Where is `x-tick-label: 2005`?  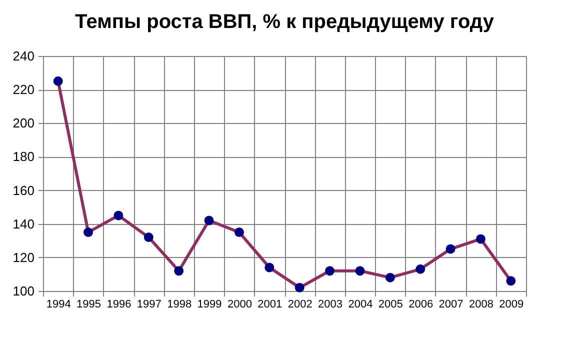
x-tick-label: 2005 is located at coordinates (390, 304).